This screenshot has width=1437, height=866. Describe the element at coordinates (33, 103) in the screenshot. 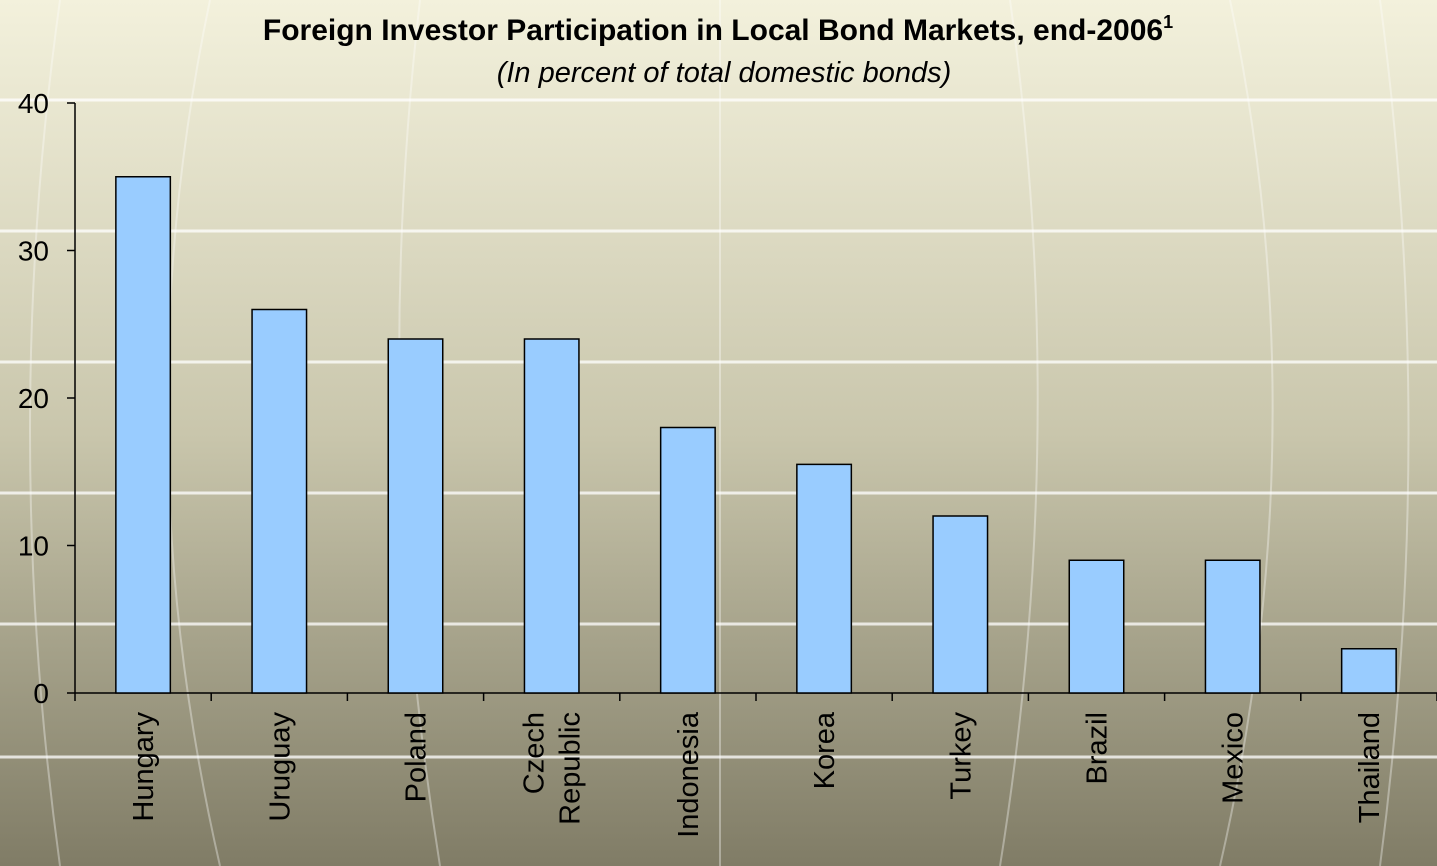

I see `y-tick-label: 40` at that location.